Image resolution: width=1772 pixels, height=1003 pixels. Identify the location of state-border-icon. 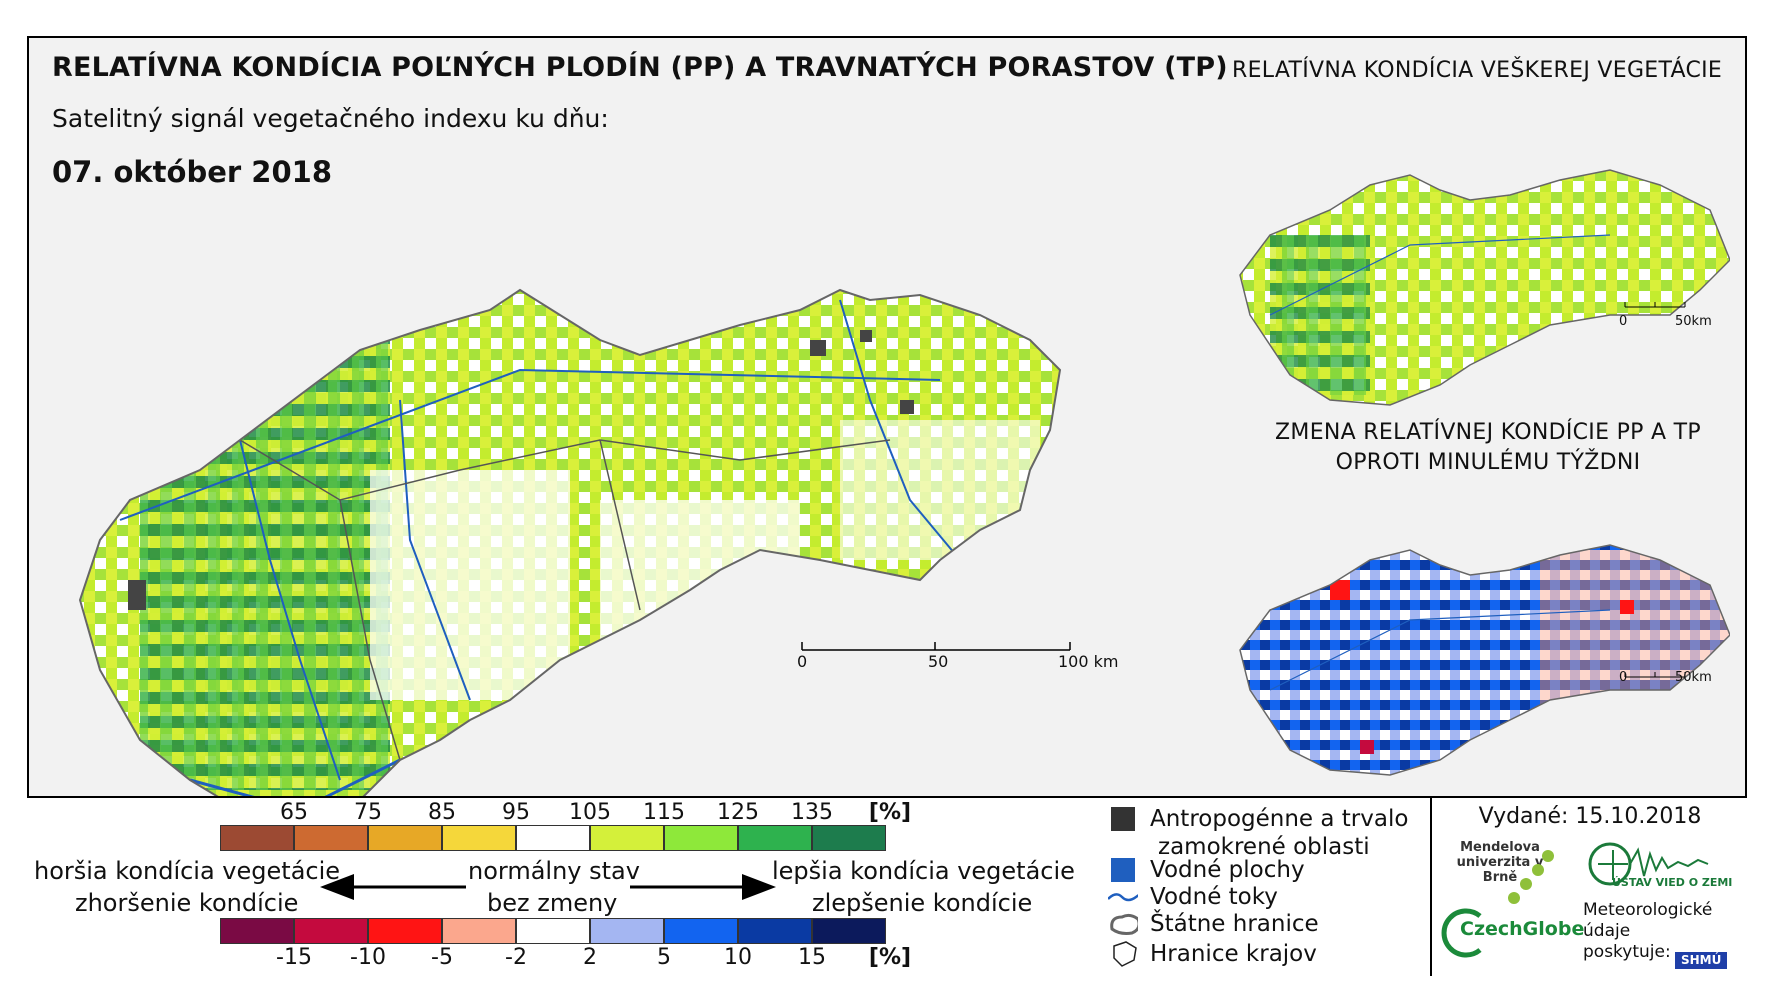
(1123, 924).